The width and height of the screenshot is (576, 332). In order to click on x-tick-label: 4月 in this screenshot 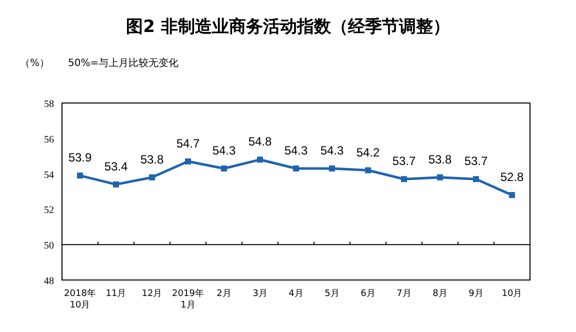, I will do `click(296, 294)`.